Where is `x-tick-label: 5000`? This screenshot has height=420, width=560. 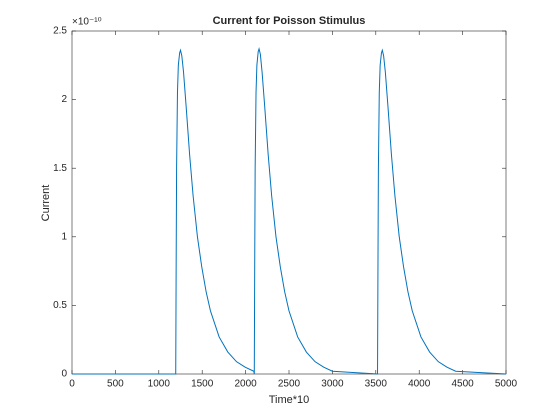
x-tick-label: 5000 is located at coordinates (506, 384).